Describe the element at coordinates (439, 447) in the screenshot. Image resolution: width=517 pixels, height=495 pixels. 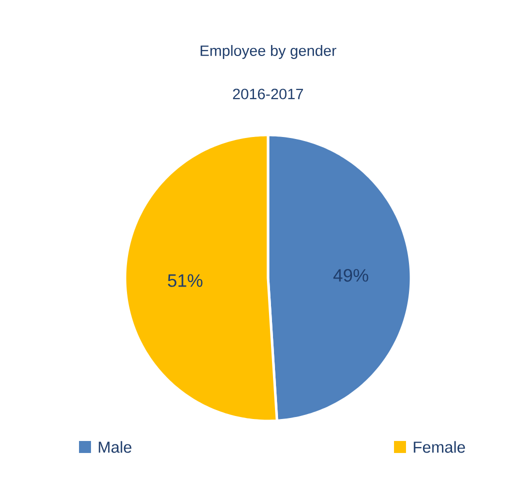
I see `legend-label: Female` at that location.